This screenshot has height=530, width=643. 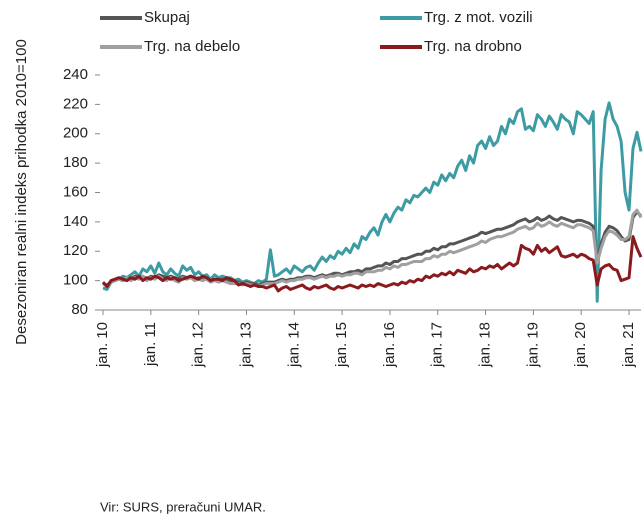 What do you see at coordinates (75, 250) in the screenshot?
I see `y-tick-label: 120` at bounding box center [75, 250].